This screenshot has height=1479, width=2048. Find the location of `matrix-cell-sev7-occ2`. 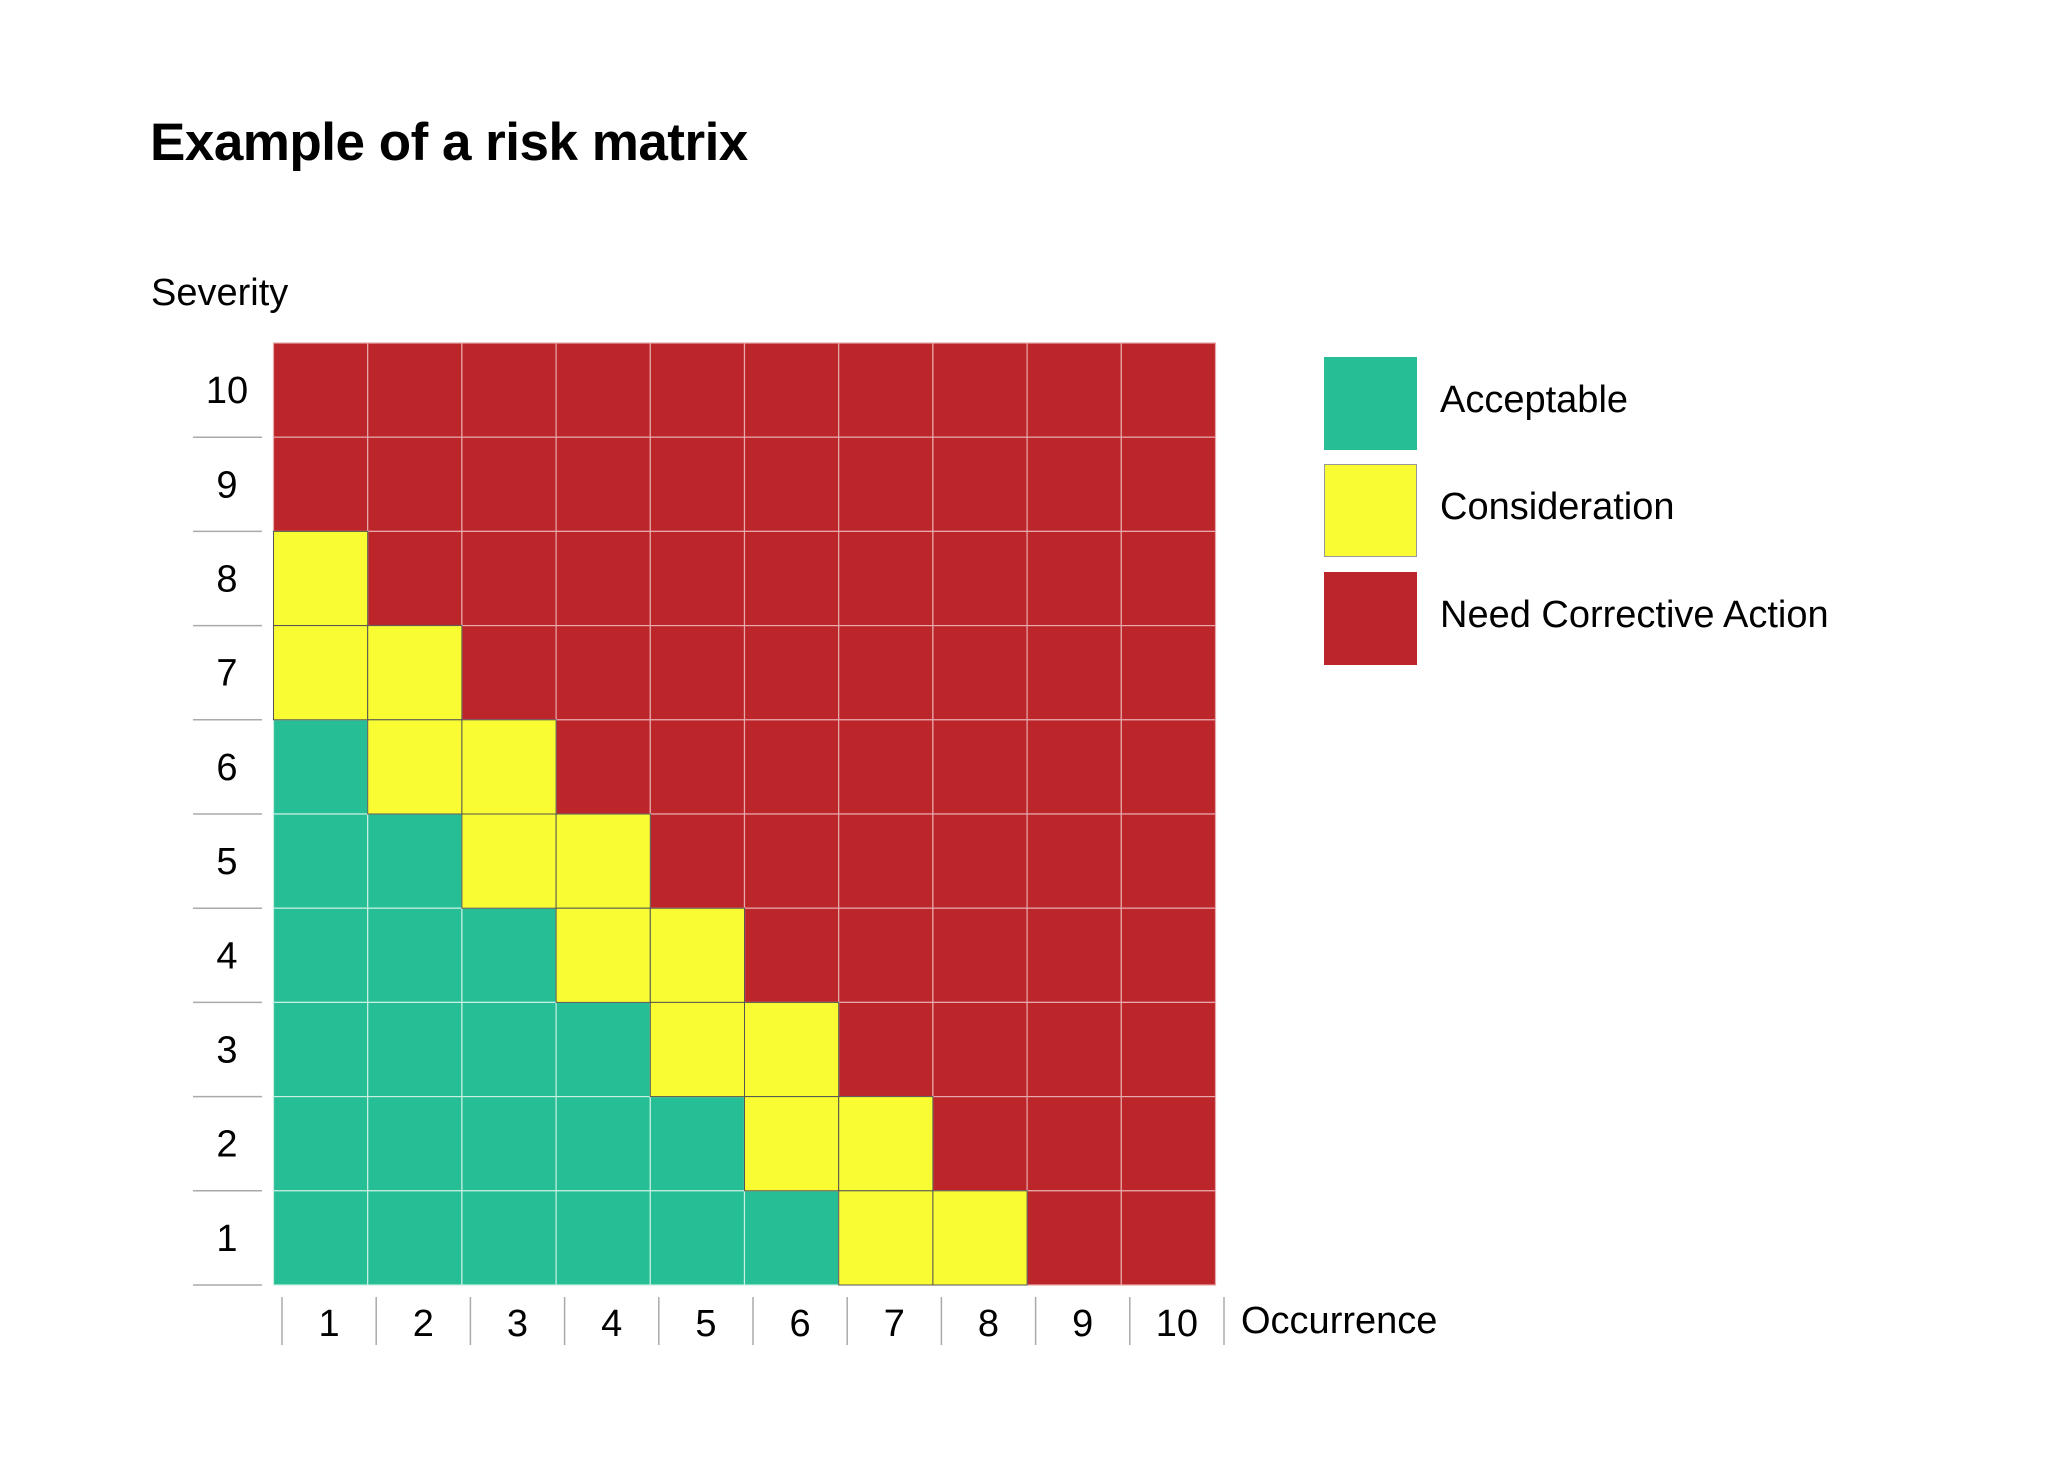

matrix-cell-sev7-occ2 is located at coordinates (415, 673).